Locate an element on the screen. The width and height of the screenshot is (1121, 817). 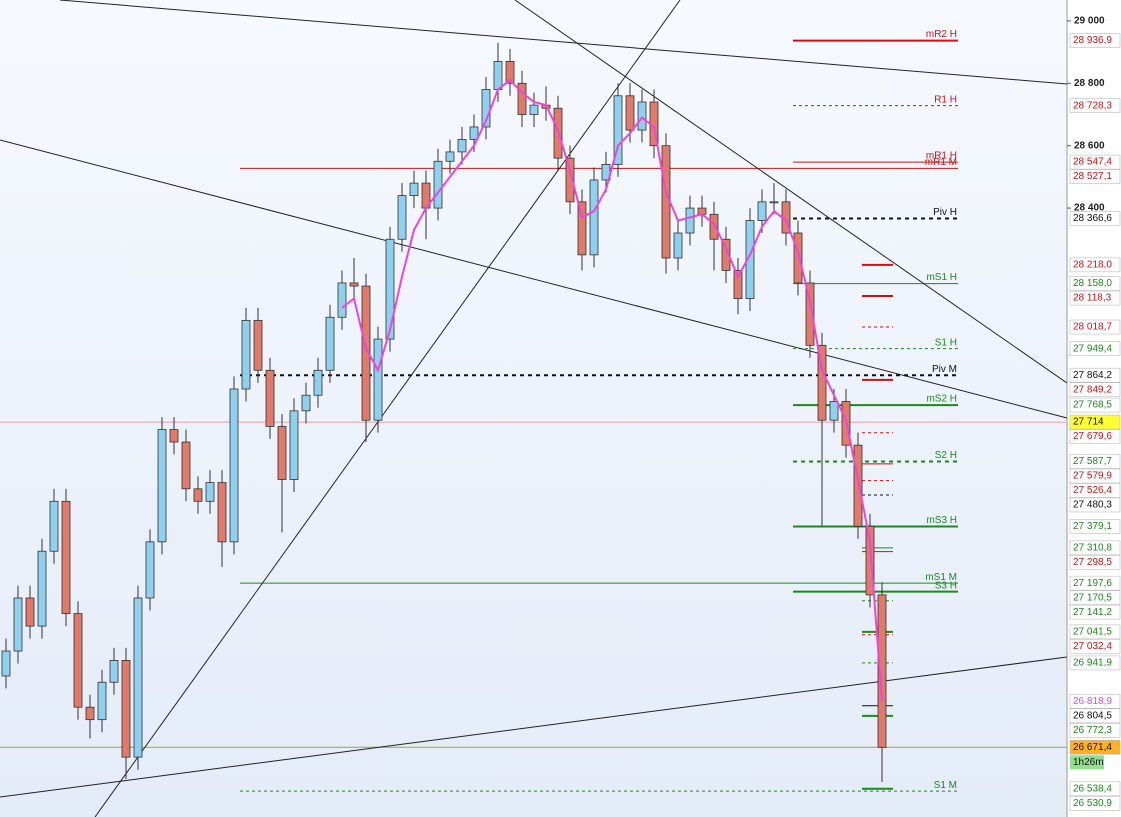
price-tag-label: 28 527,1 is located at coordinates (1092, 176).